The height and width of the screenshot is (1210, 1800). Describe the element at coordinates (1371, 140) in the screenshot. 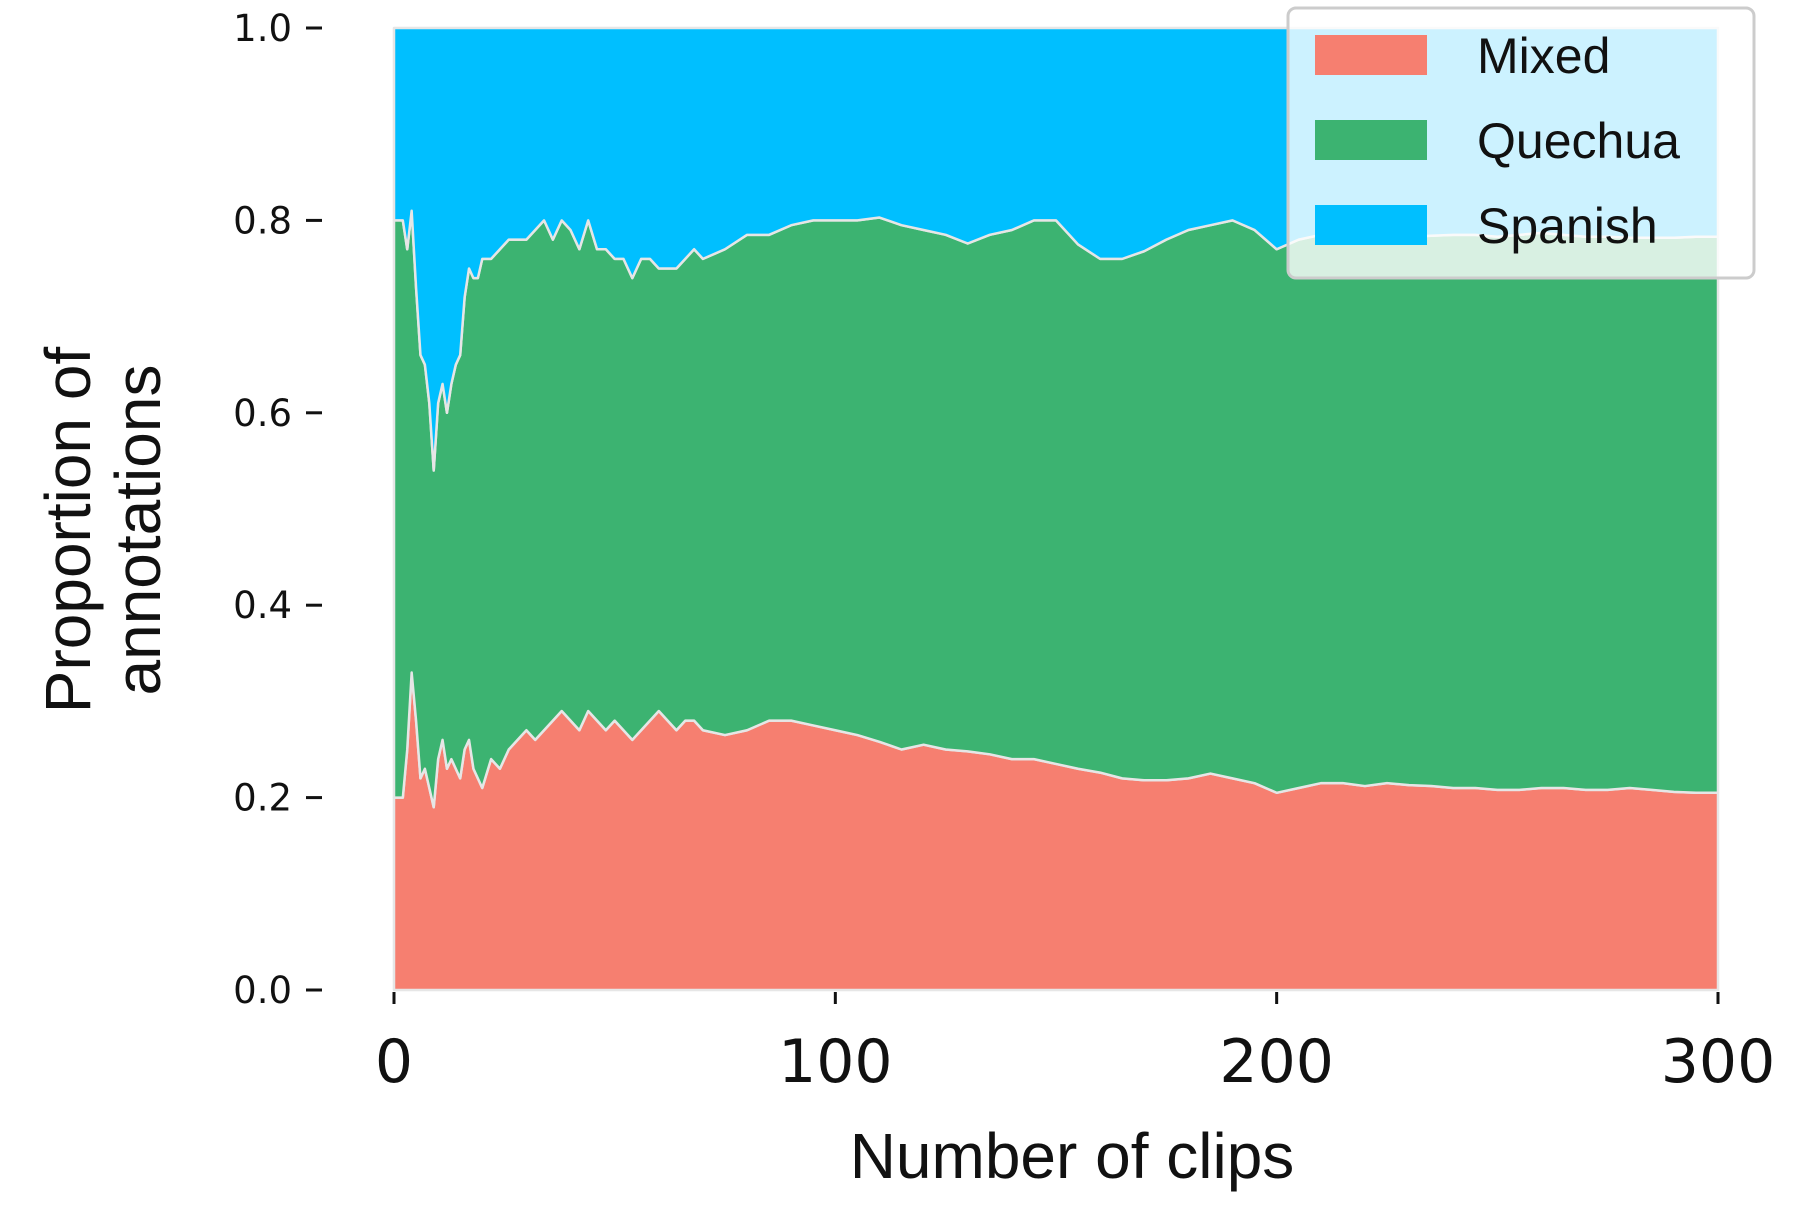

I see `legend-swatch-quechua` at that location.